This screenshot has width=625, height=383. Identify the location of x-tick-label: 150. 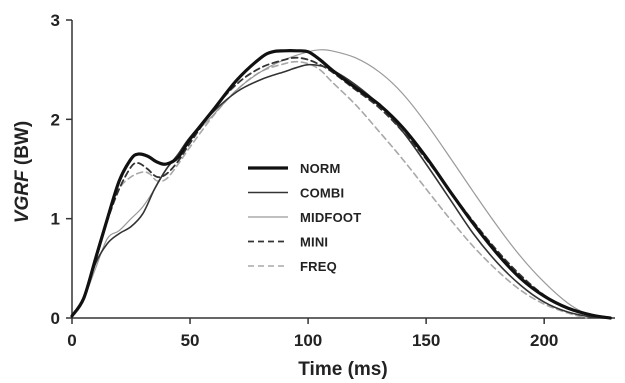
(426, 340).